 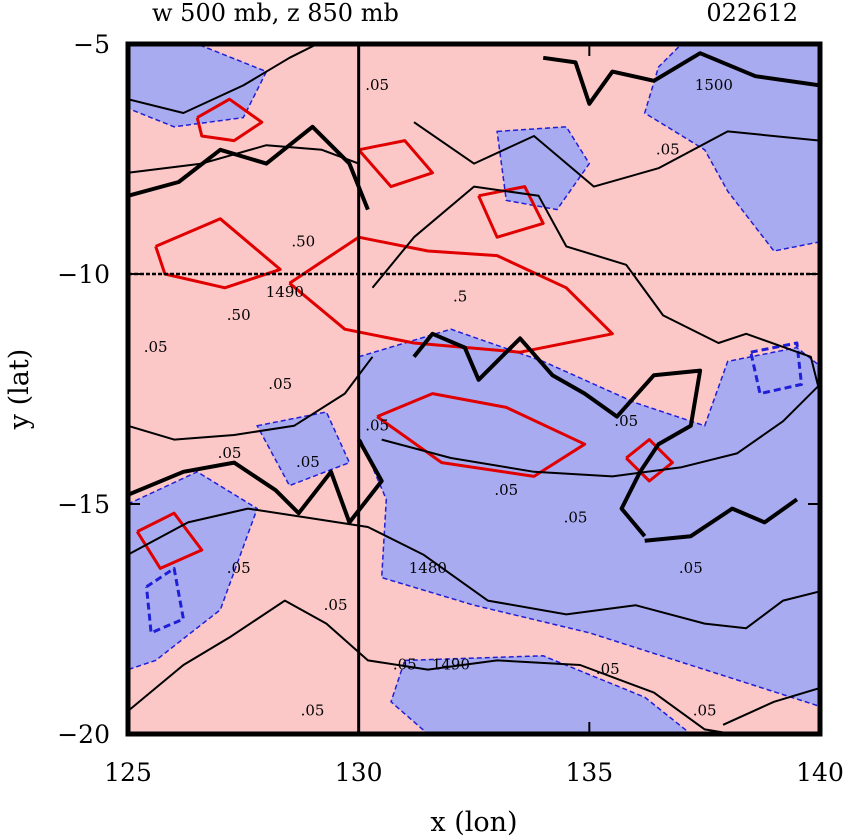 What do you see at coordinates (428, 568) in the screenshot?
I see `contour-value-label: 1480` at bounding box center [428, 568].